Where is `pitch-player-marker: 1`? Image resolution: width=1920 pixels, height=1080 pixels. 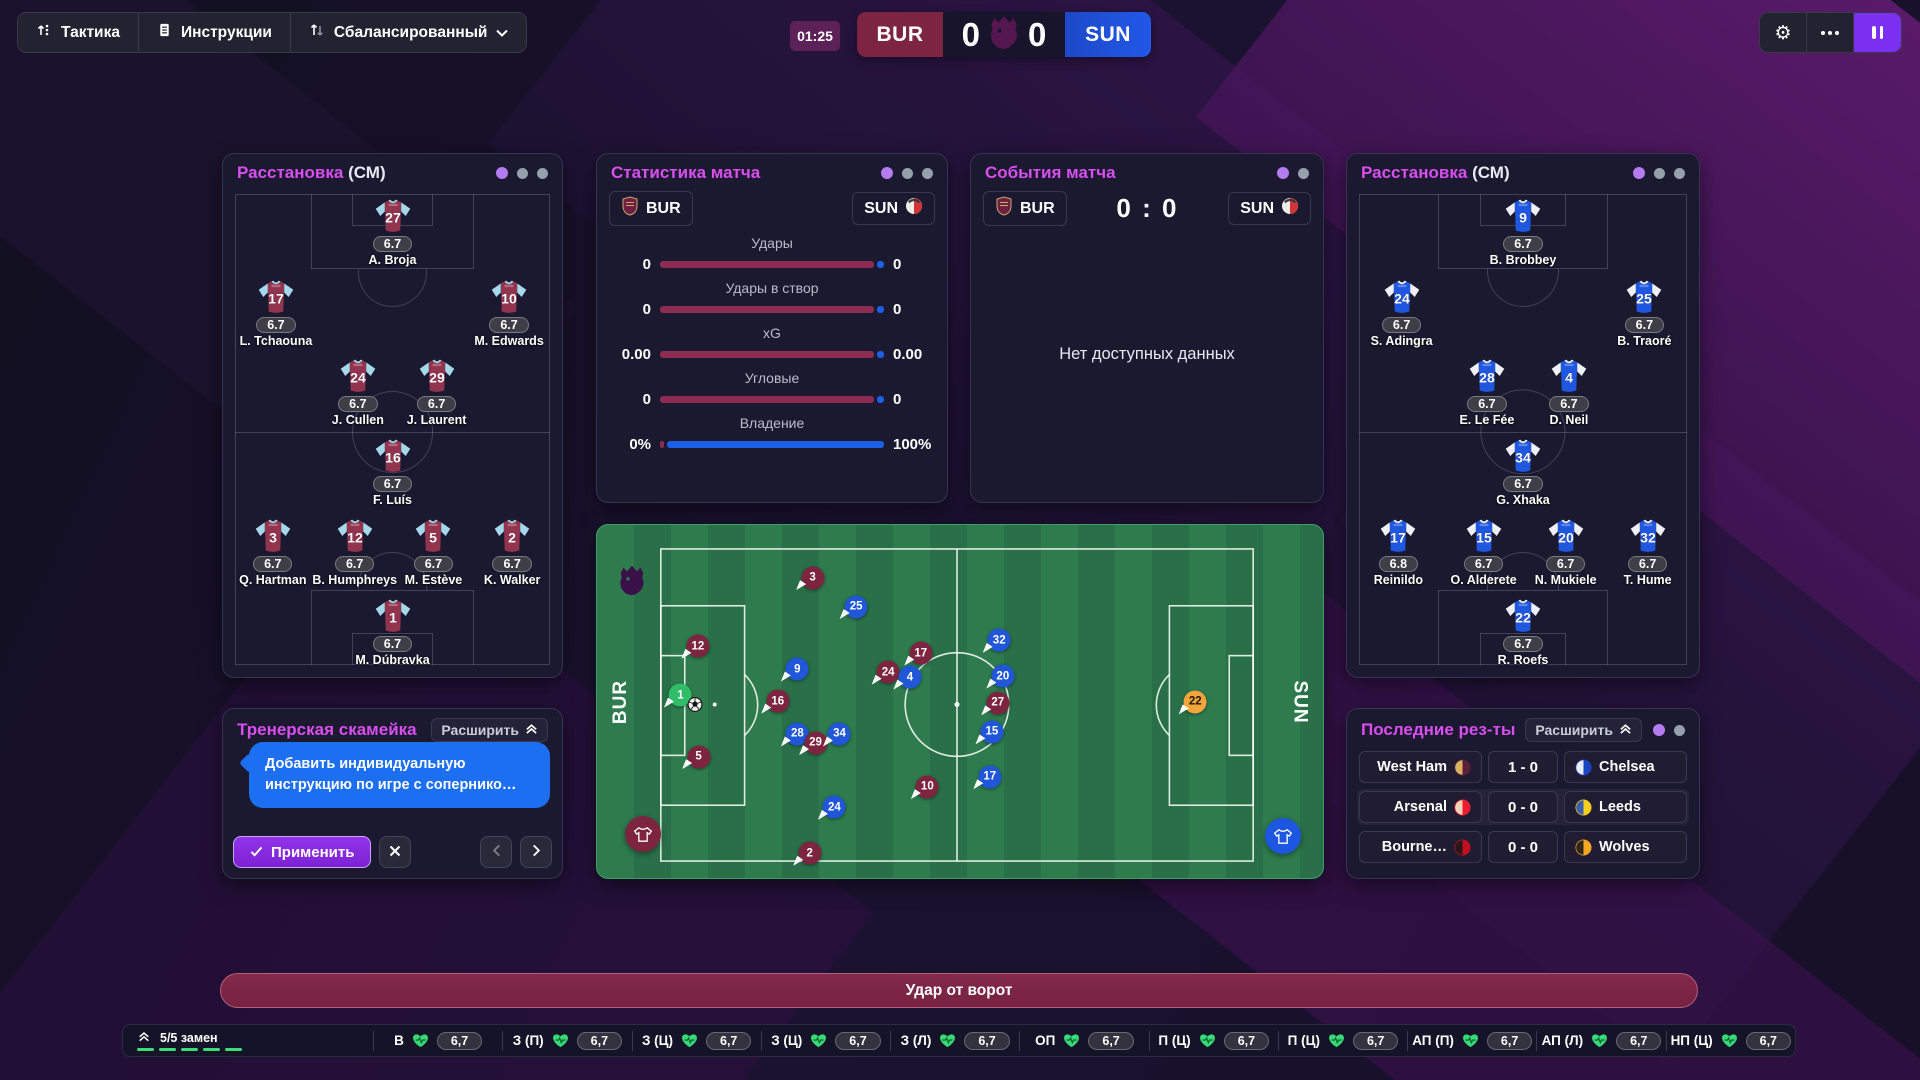
pitch-player-marker: 1 is located at coordinates (680, 695).